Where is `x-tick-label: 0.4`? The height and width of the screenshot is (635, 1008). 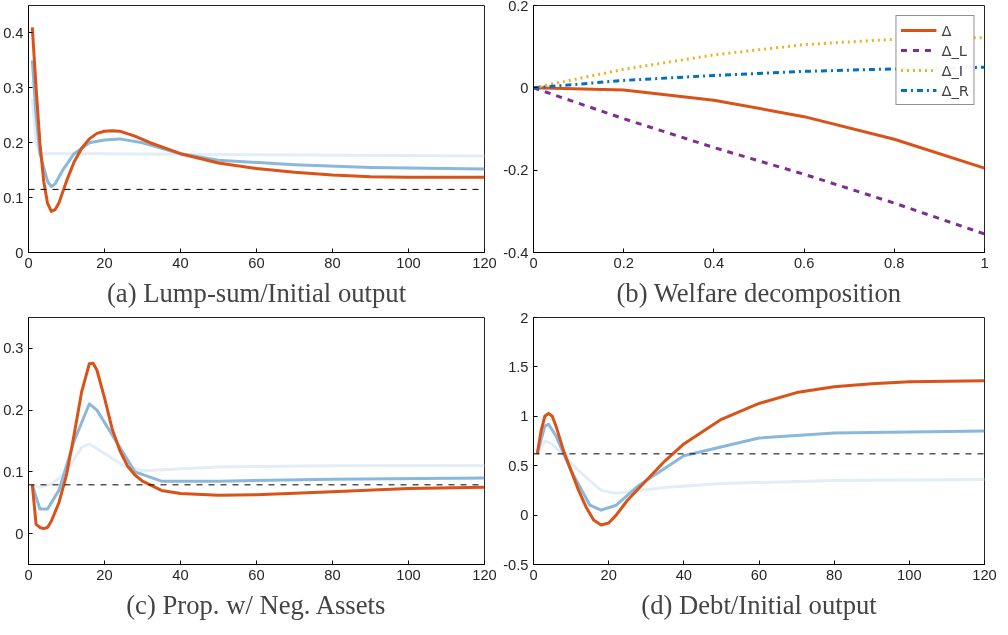 x-tick-label: 0.4 is located at coordinates (714, 262).